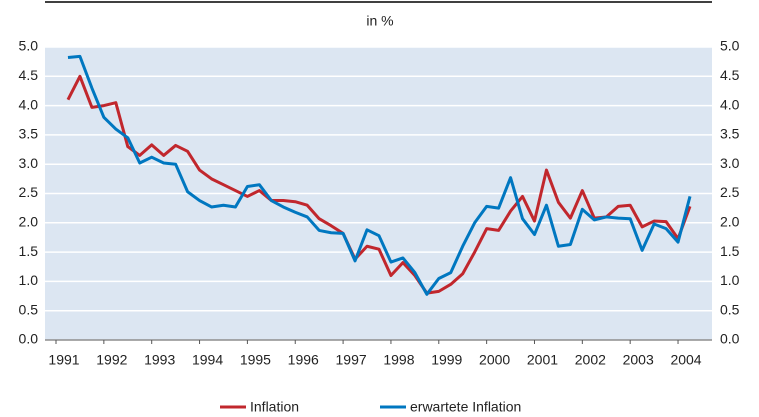  What do you see at coordinates (730, 163) in the screenshot?
I see `y2-tick-label: 3.0` at bounding box center [730, 163].